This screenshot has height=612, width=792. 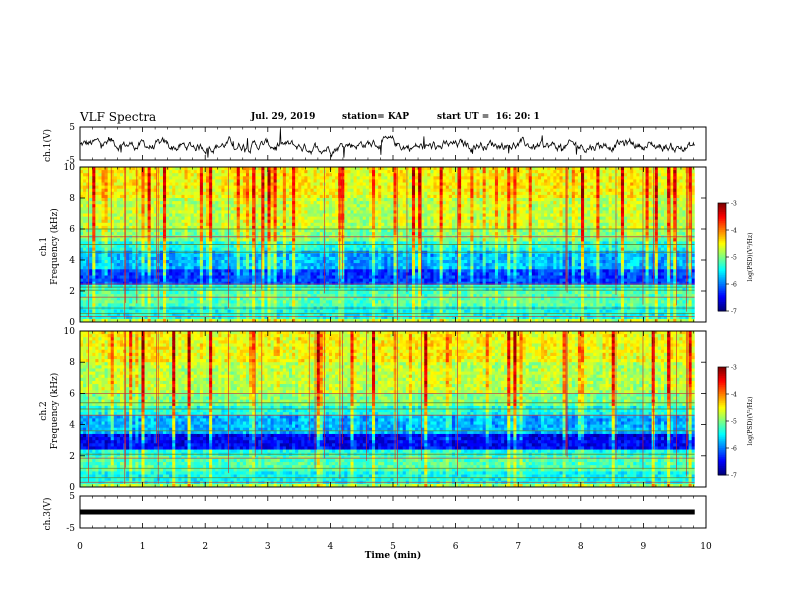 I want to click on ch1-waveform-panel: 5-5ch.1(V), so click(x=374, y=144).